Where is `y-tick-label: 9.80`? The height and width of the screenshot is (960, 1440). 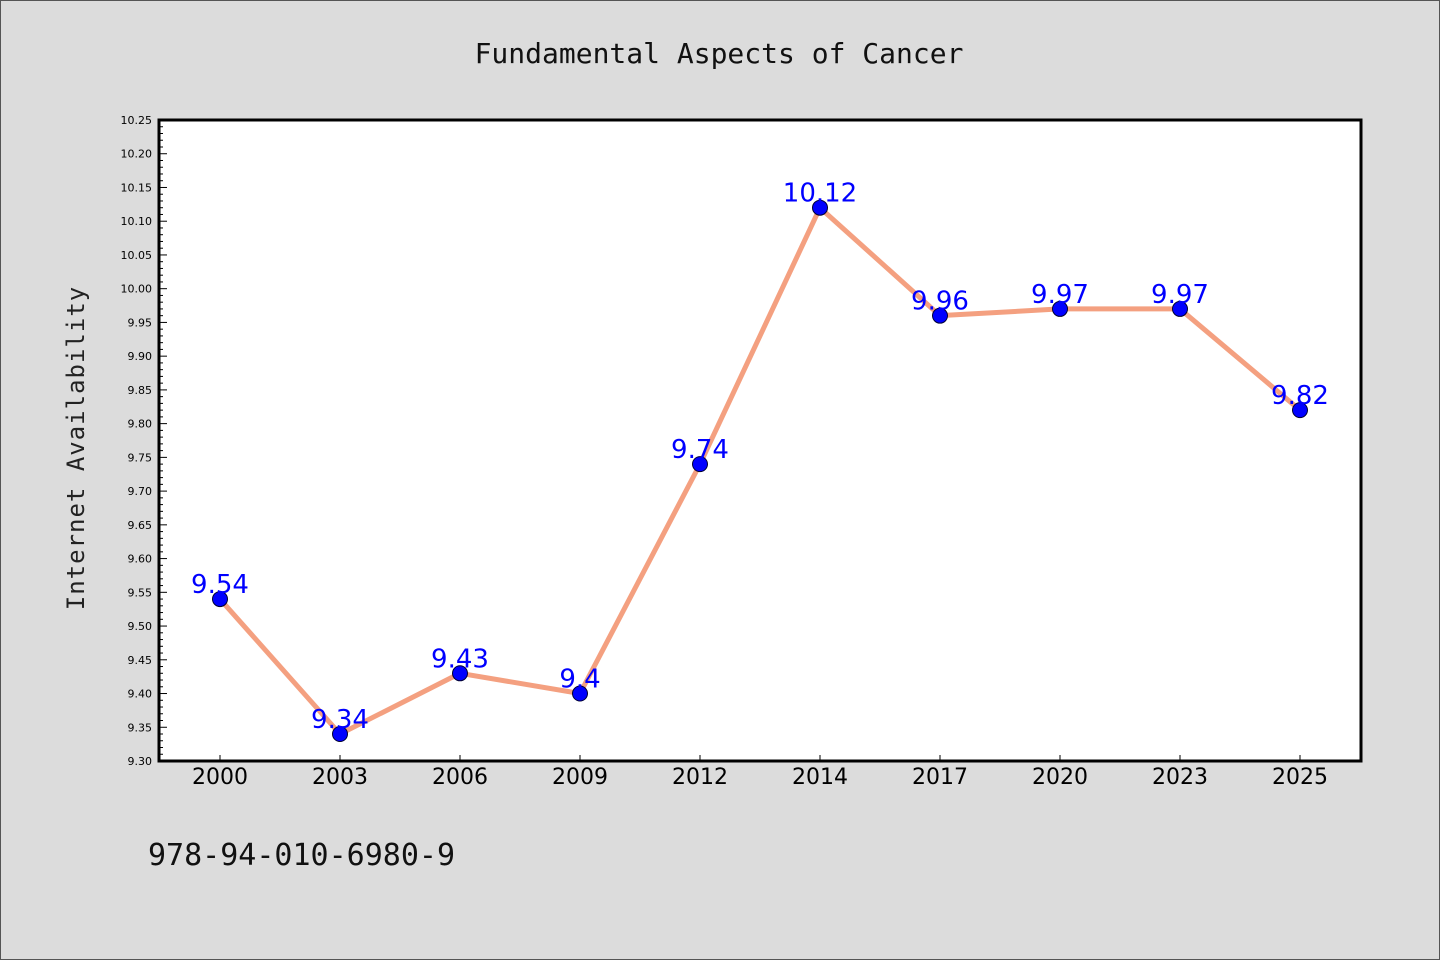
y-tick-label: 9.80 is located at coordinates (140, 424).